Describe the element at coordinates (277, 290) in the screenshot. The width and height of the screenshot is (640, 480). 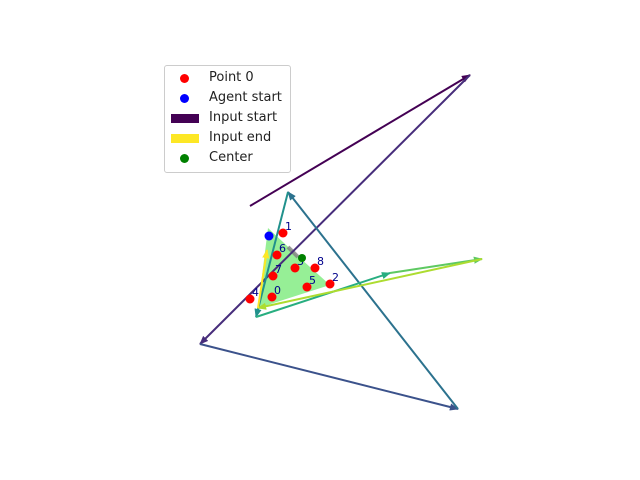
I see `point-label-0: 0` at that location.